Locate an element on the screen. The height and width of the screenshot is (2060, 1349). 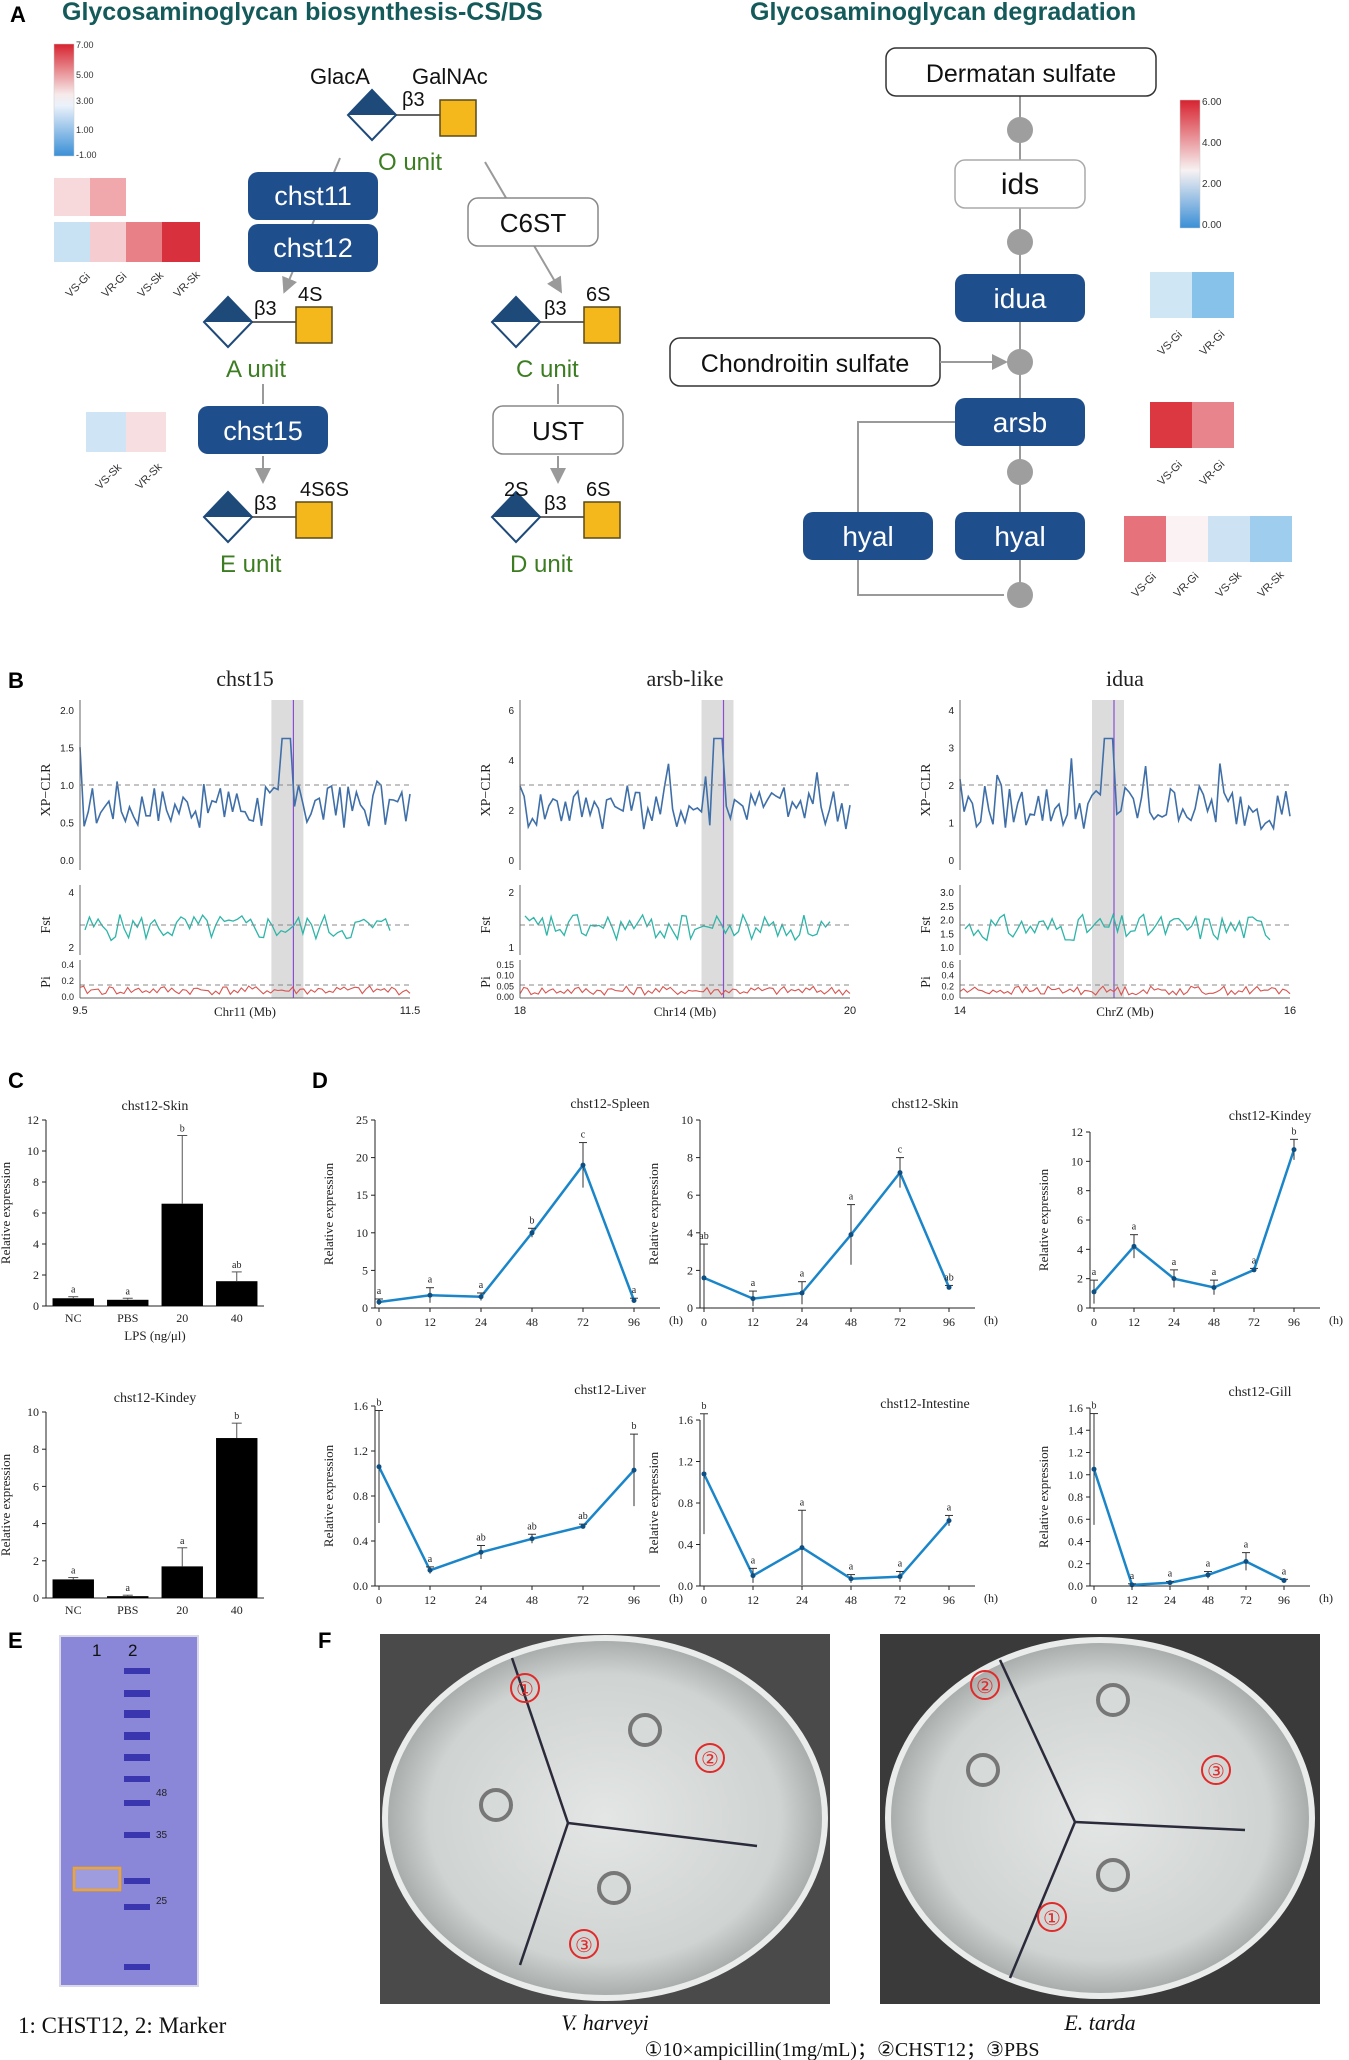
svg-text: chst12 is located at coordinates (313, 248).